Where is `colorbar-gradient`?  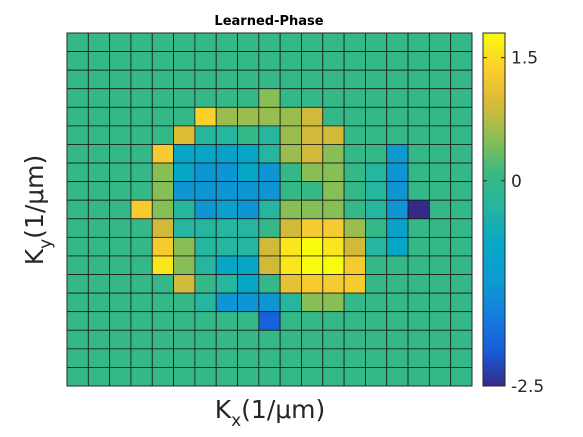 colorbar-gradient is located at coordinates (494, 209).